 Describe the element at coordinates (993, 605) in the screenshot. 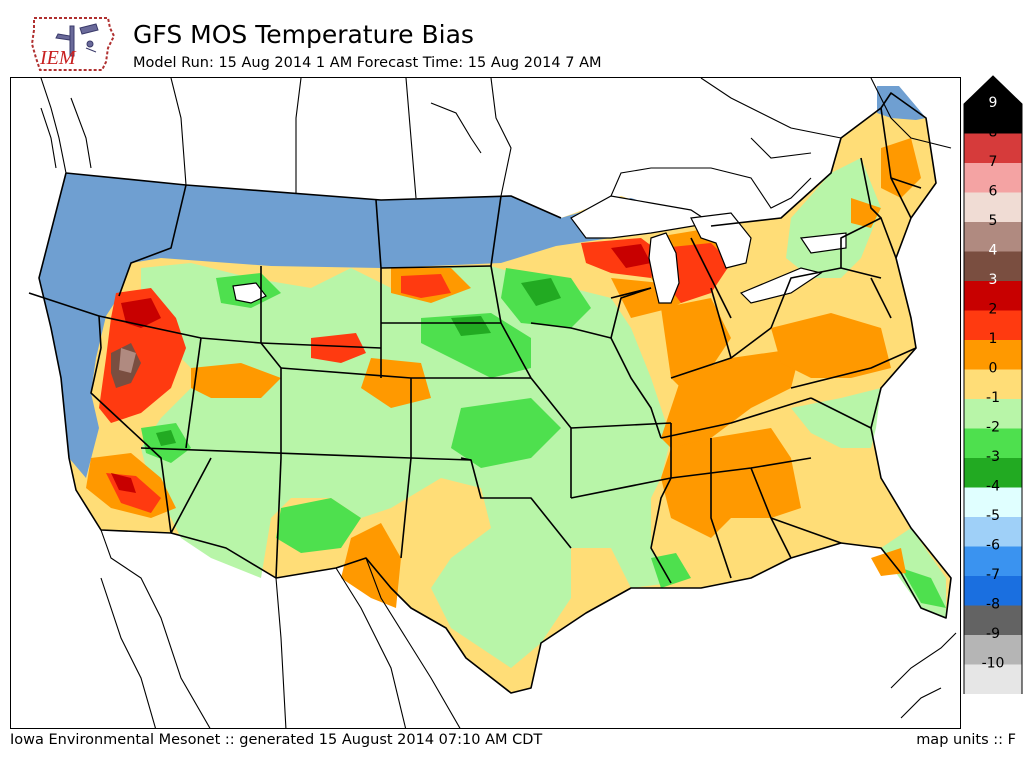

I see `colorbar-label: -8` at that location.